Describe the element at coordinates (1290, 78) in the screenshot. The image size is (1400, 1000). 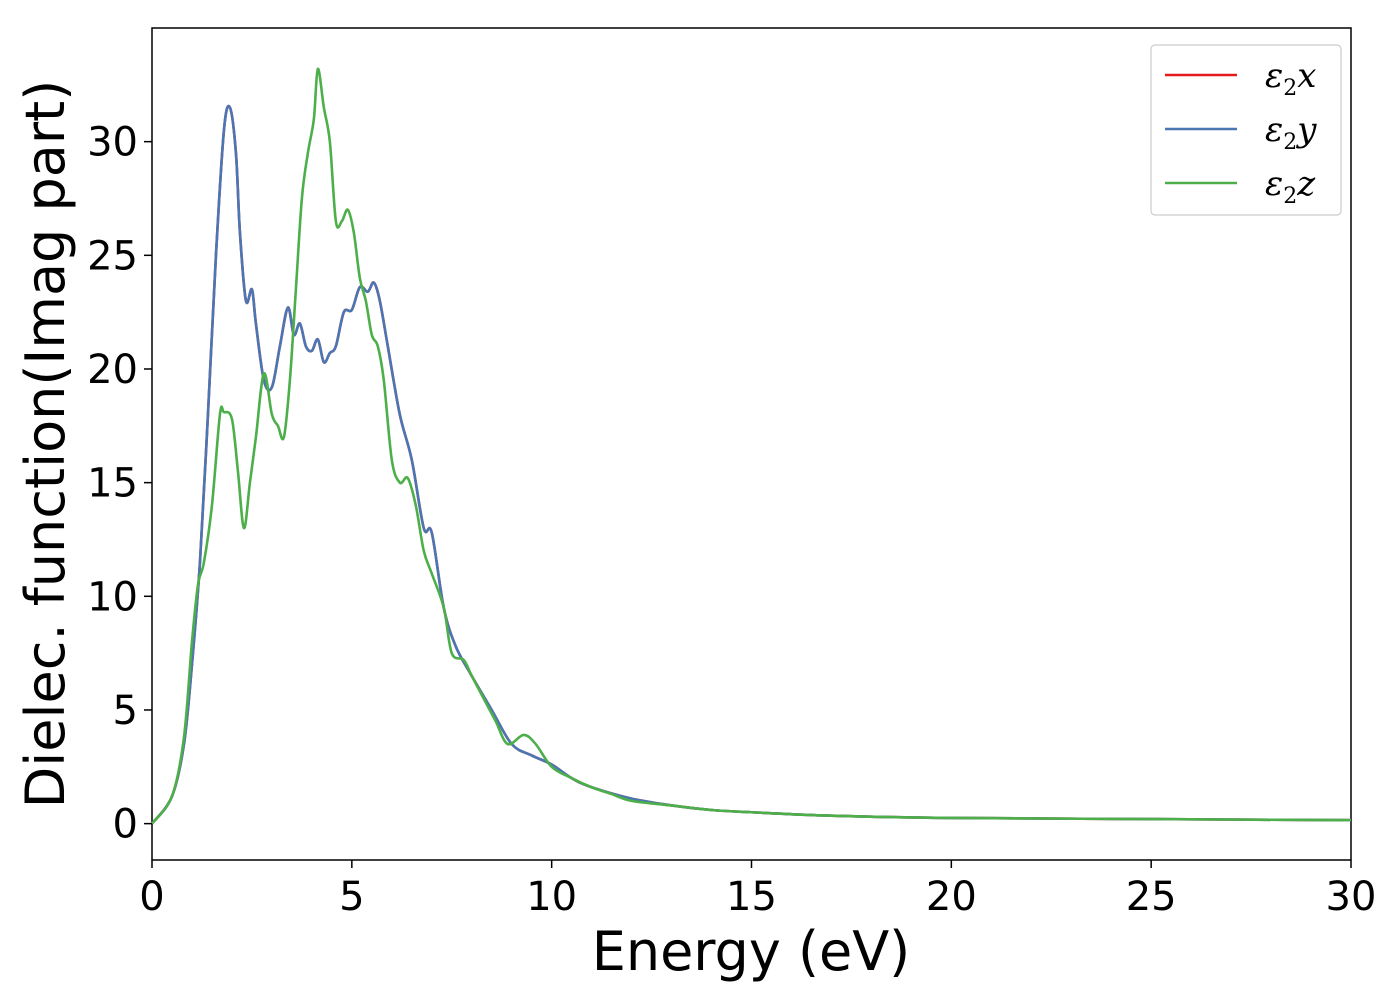
I see `legend-label-x: ε2x` at that location.